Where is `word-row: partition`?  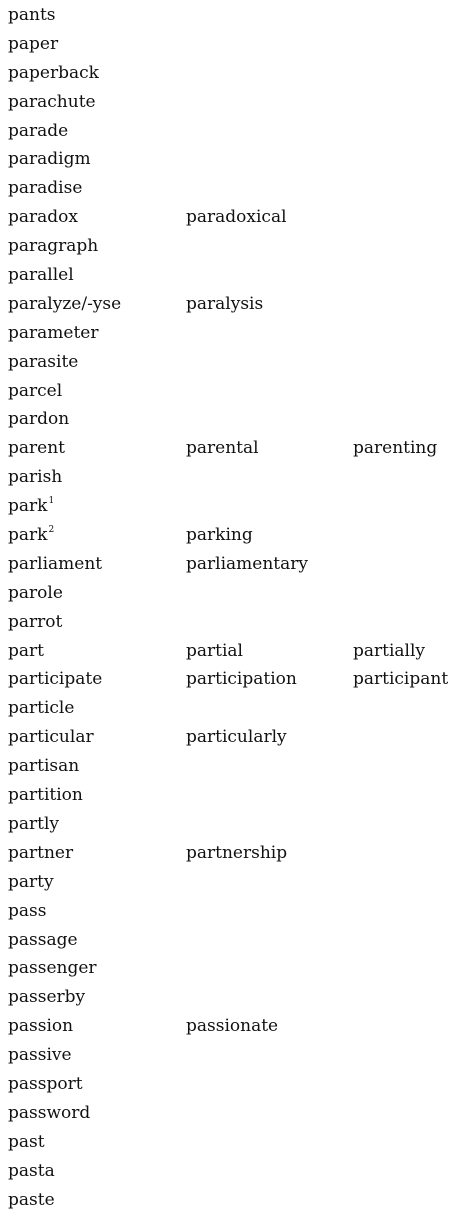
word-row: partition is located at coordinates (232, 794).